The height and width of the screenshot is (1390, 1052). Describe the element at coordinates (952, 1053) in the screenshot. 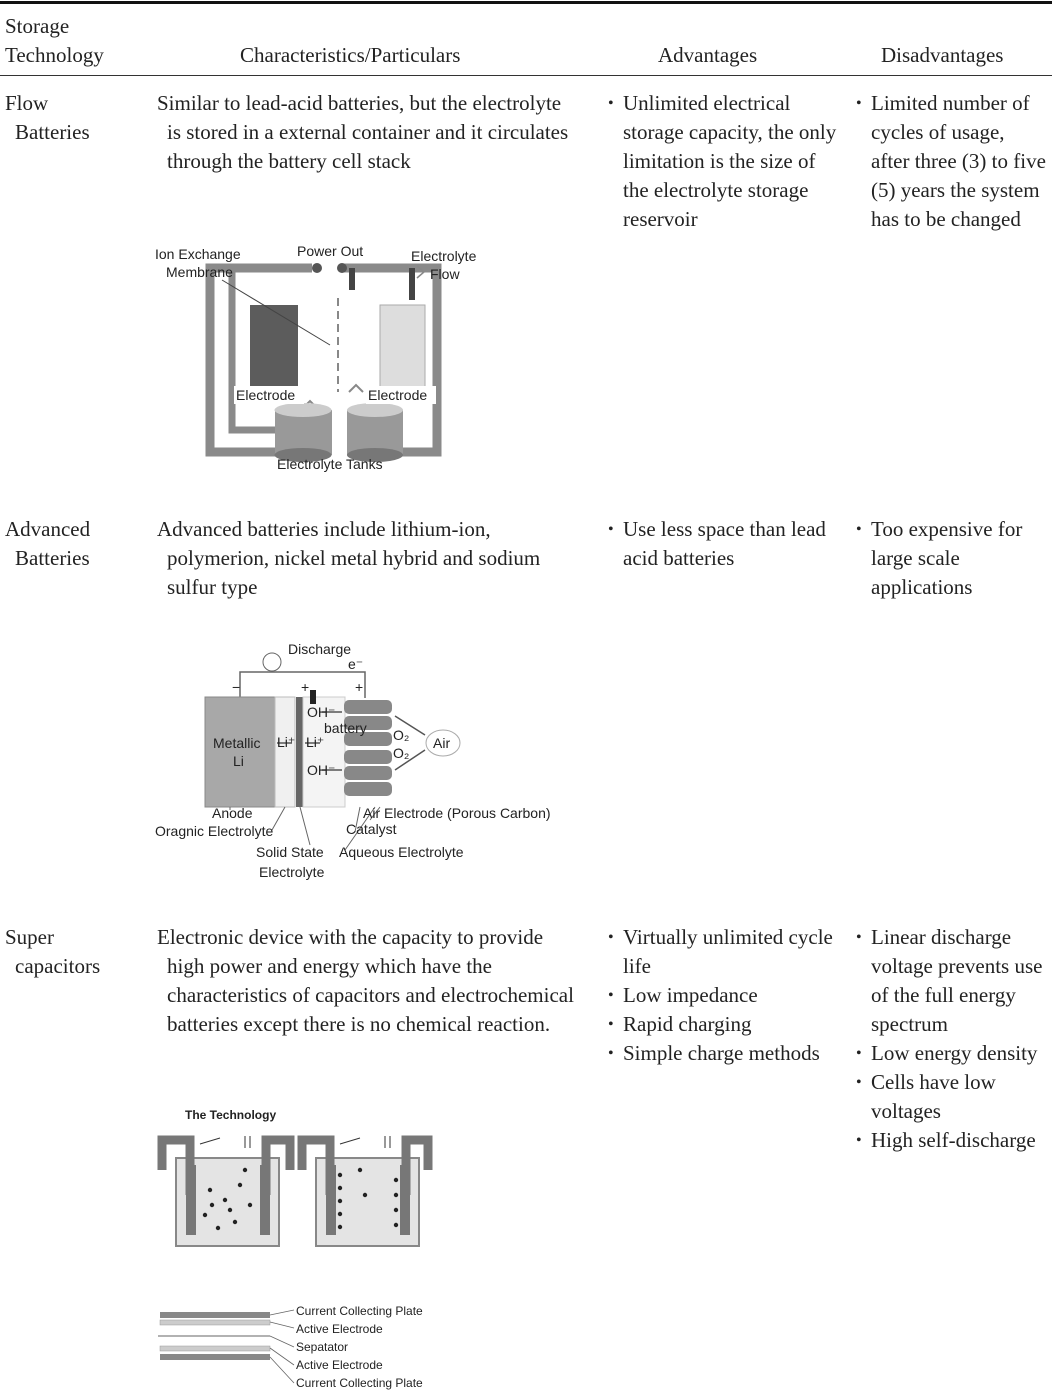

I see `disadvantage: Low energy density` at that location.